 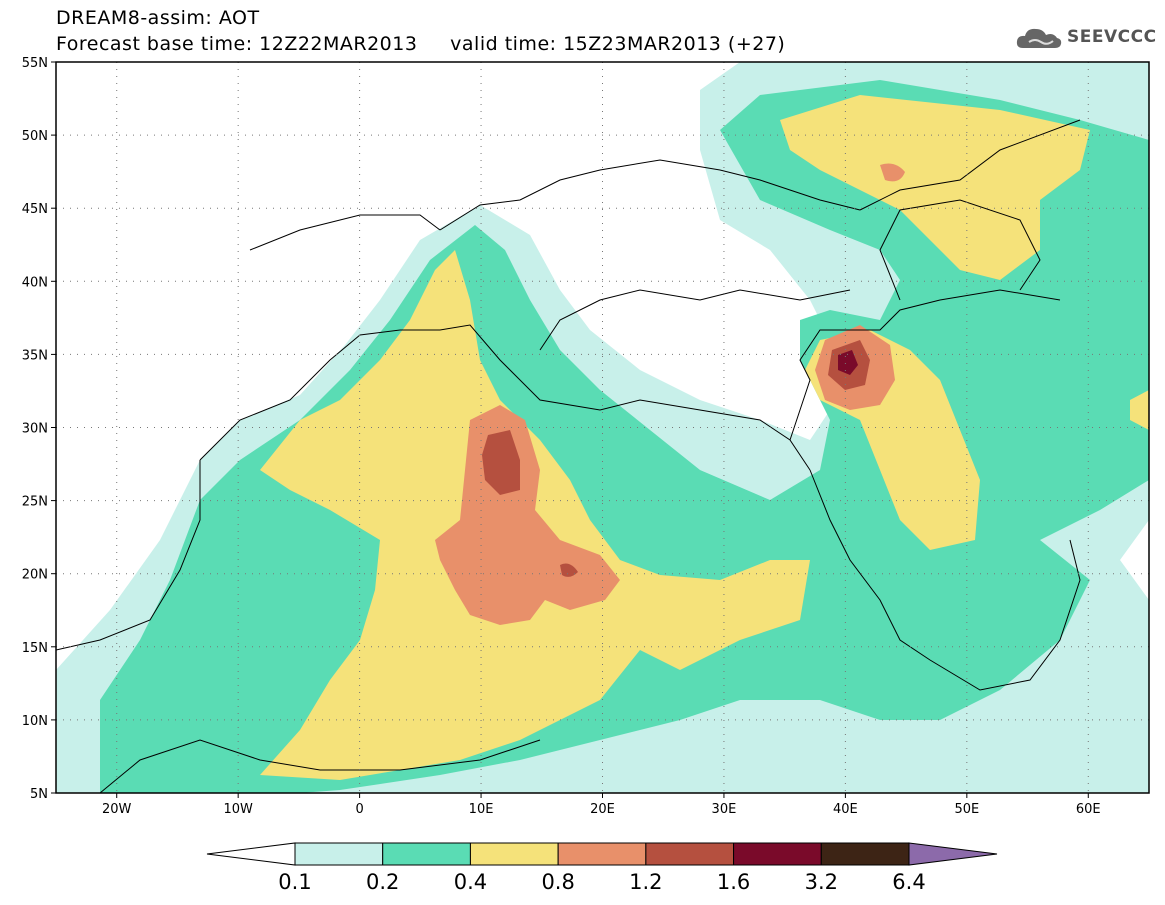 I want to click on lon-tick-label: 30E, so click(x=724, y=809).